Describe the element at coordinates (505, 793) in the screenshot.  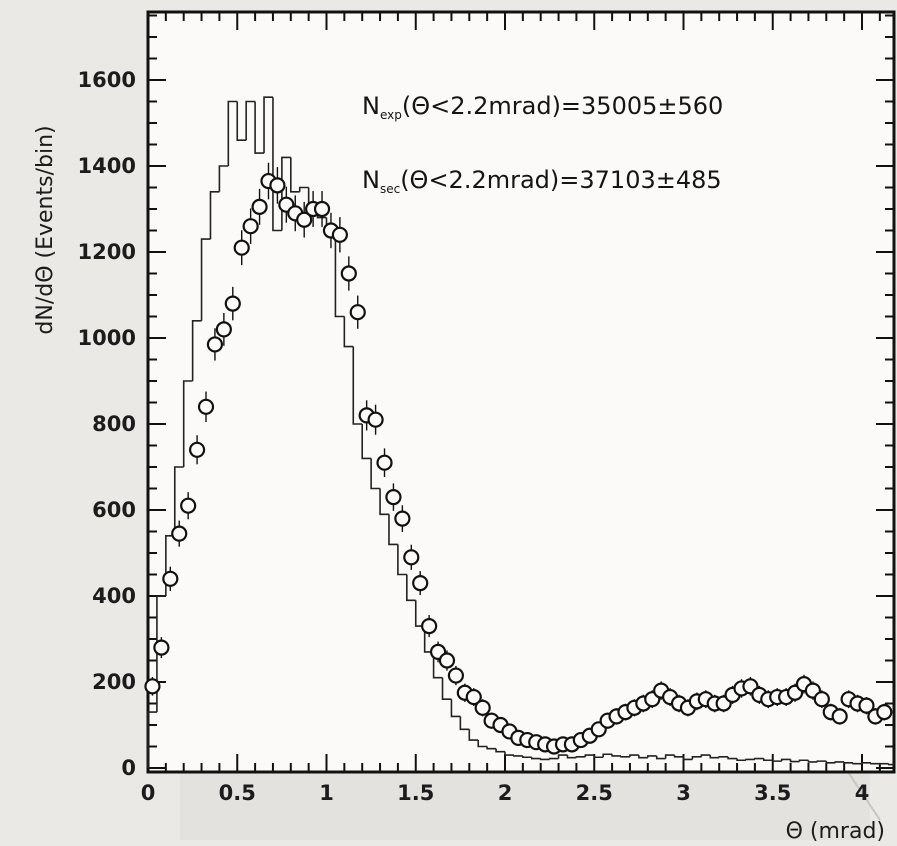
I see `x-tick-label: 2` at that location.